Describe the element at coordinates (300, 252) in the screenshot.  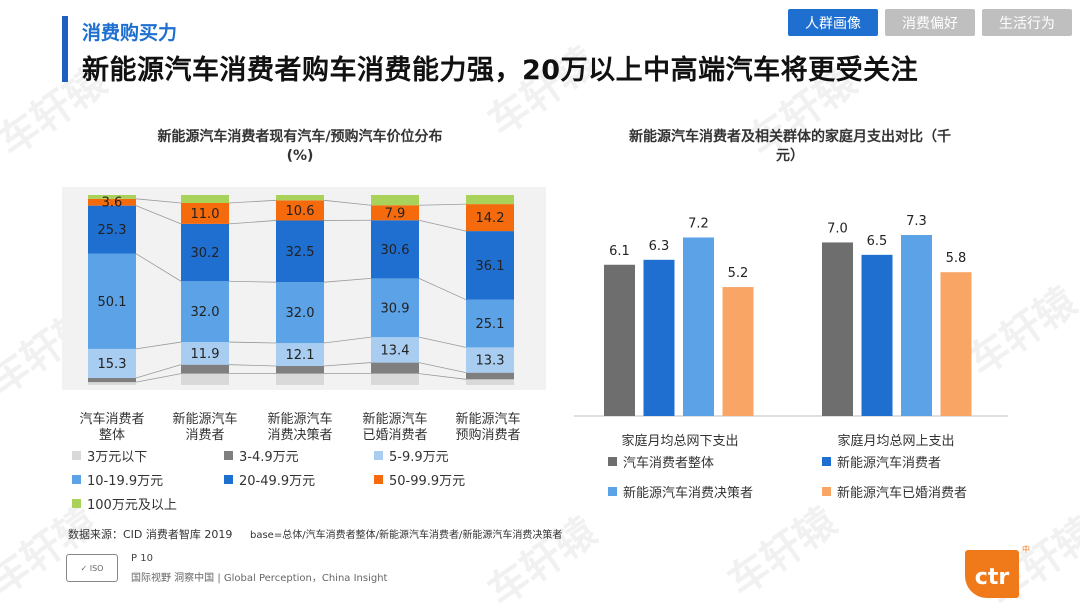
I see `data-label: 32.5` at that location.